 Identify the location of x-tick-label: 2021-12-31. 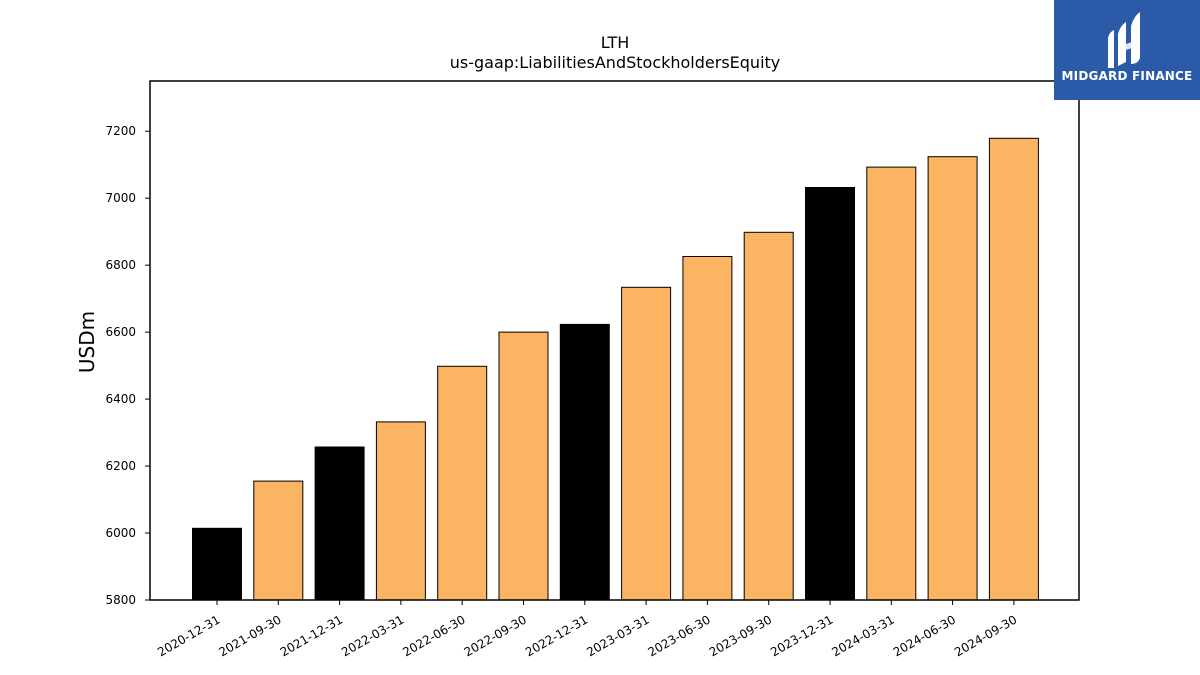
(311, 635).